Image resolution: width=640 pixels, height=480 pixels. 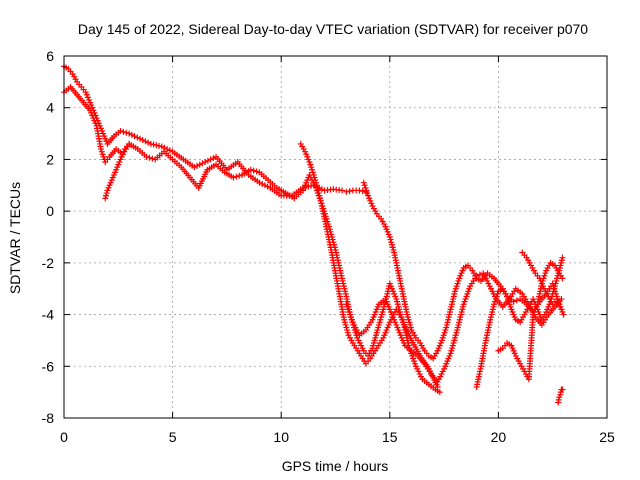 What do you see at coordinates (64, 437) in the screenshot?
I see `x-tick-label: 0` at bounding box center [64, 437].